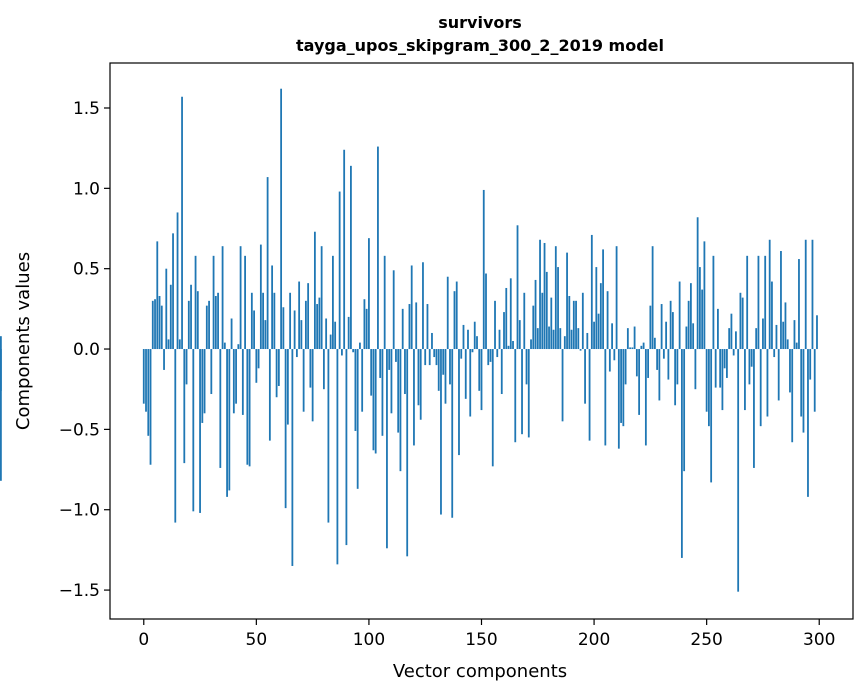 The width and height of the screenshot is (867, 696). Describe the element at coordinates (23, 341) in the screenshot. I see `y-axis-label: Components values` at that location.